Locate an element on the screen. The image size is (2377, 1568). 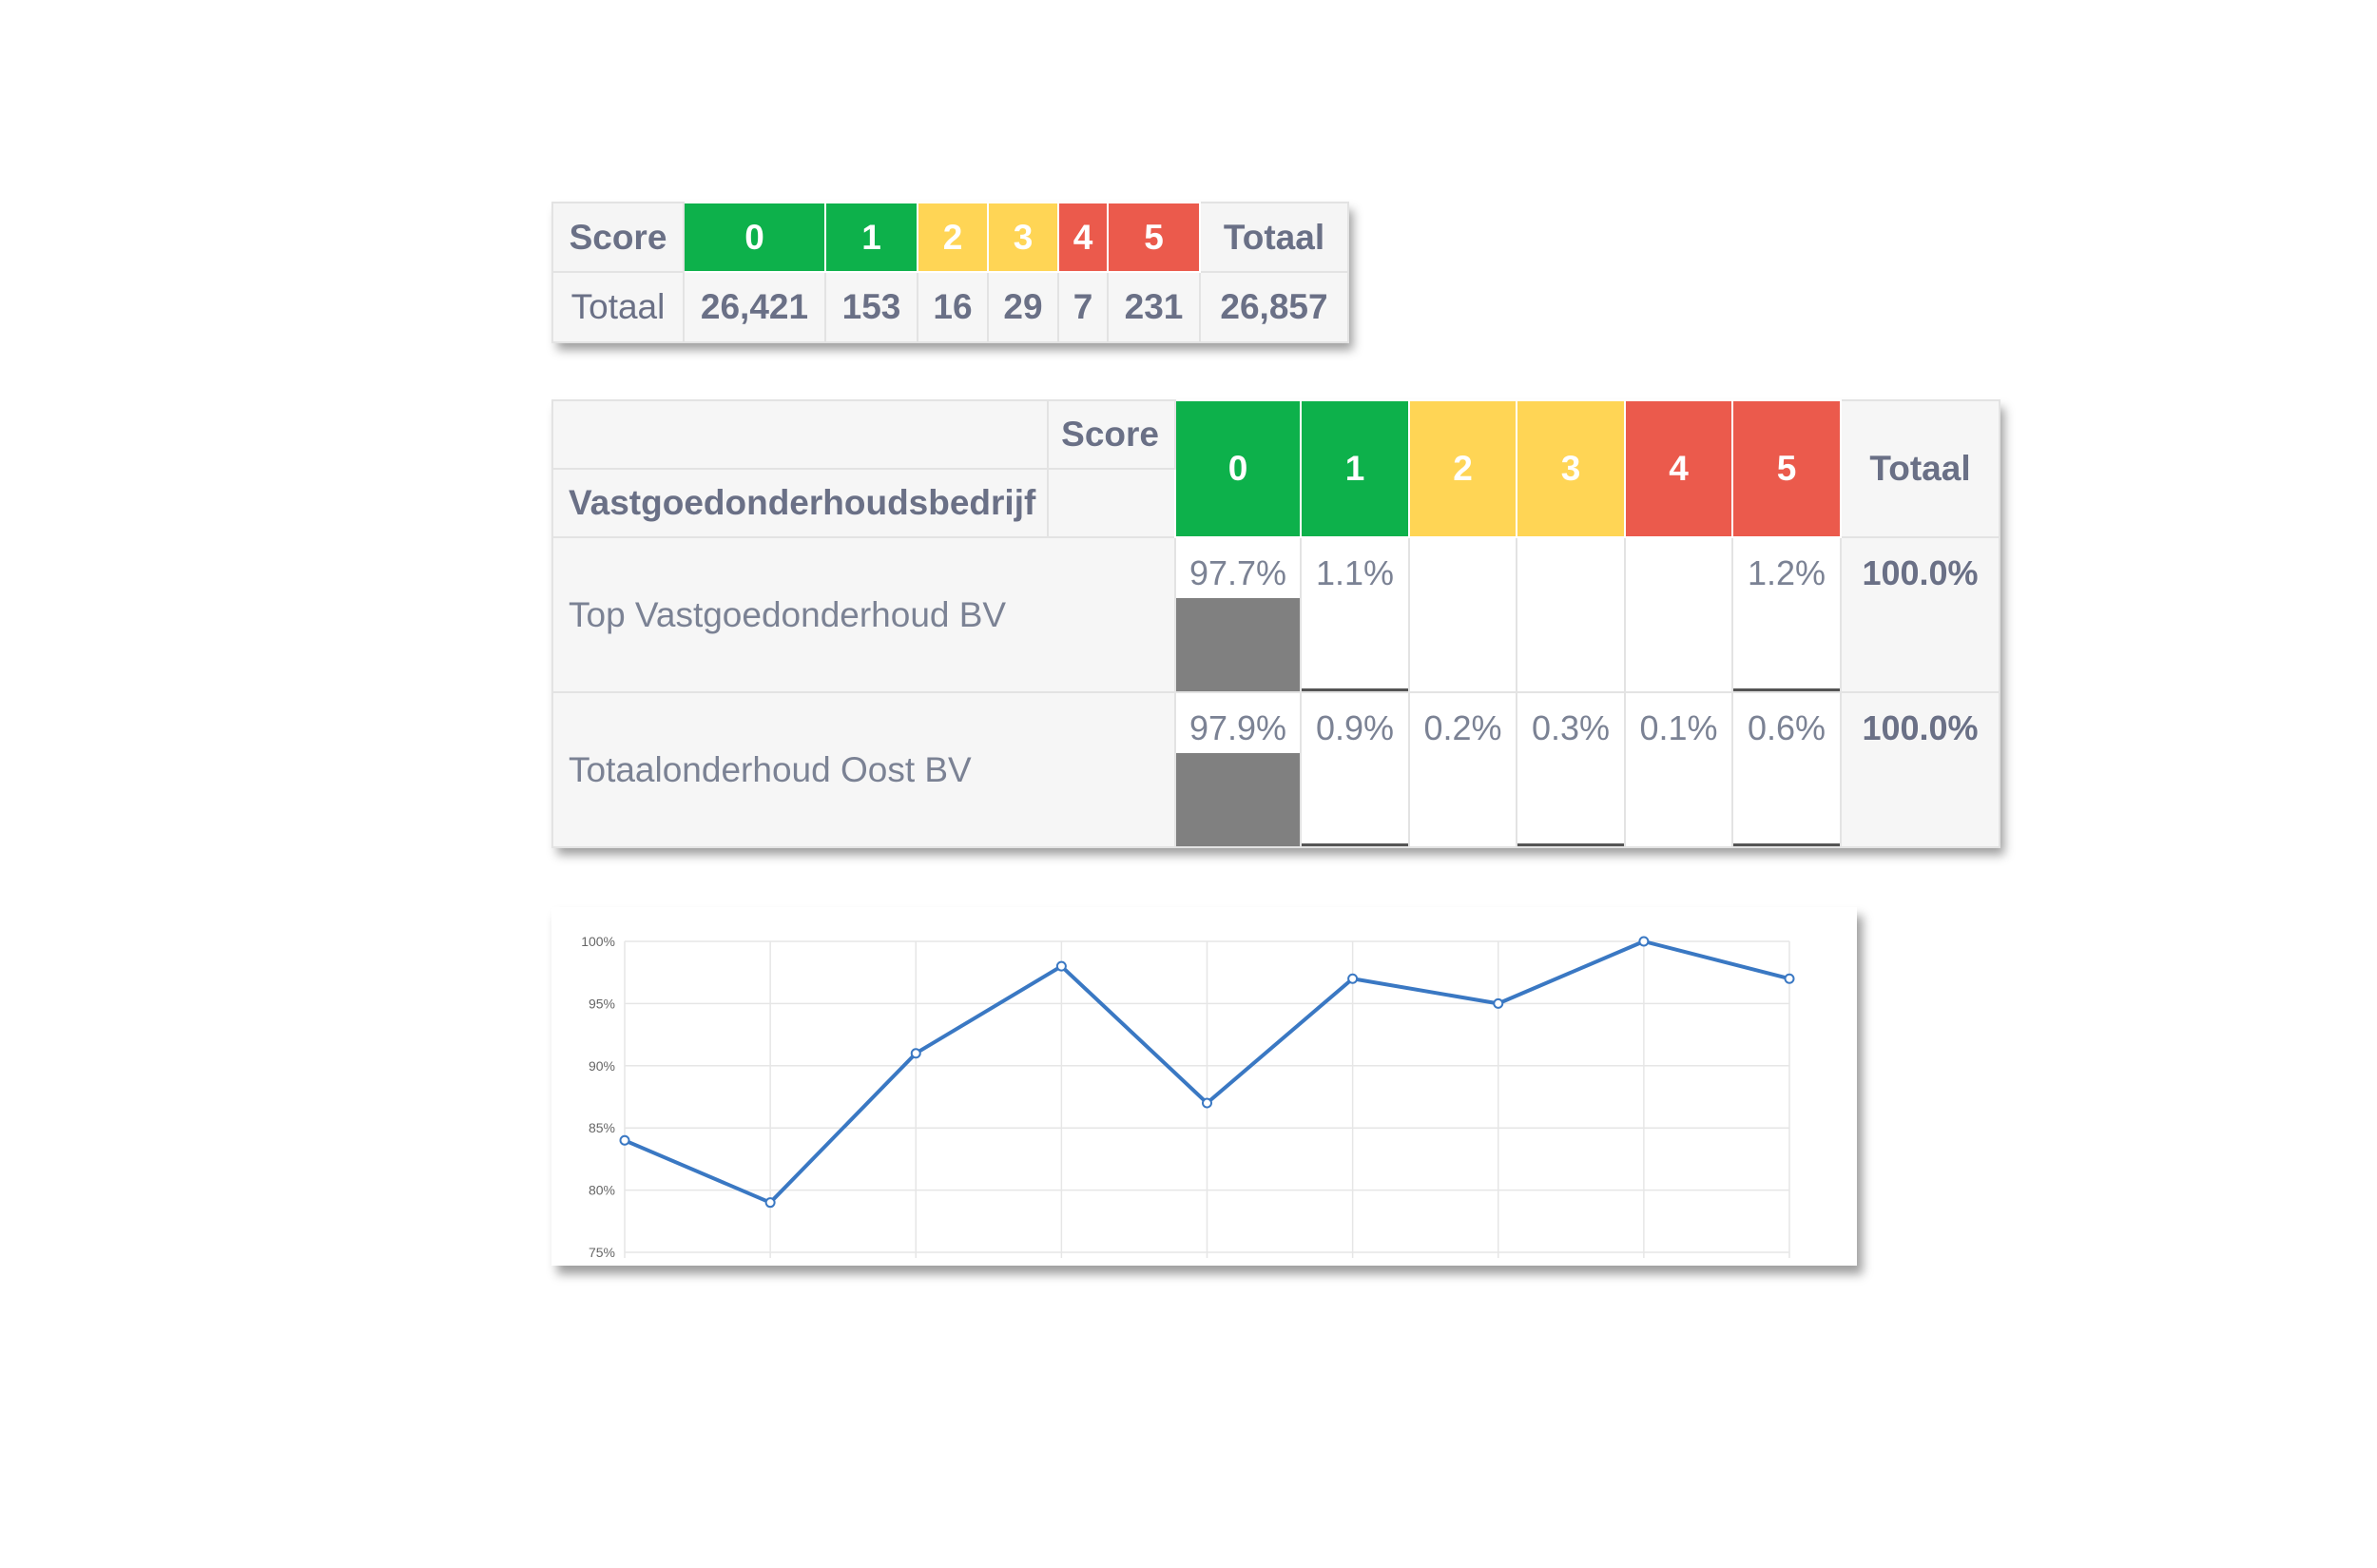
percentage: 97.7% is located at coordinates (1237, 572).